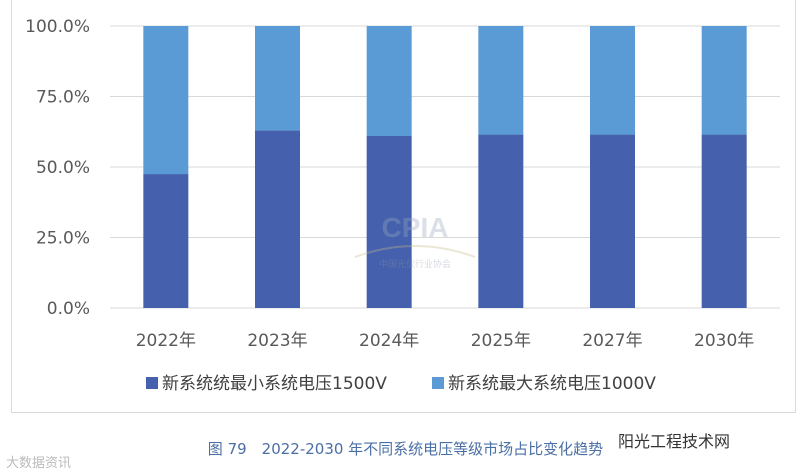 Image resolution: width=811 pixels, height=476 pixels. Describe the element at coordinates (63, 168) in the screenshot. I see `y-tick-label: 50.0%` at that location.